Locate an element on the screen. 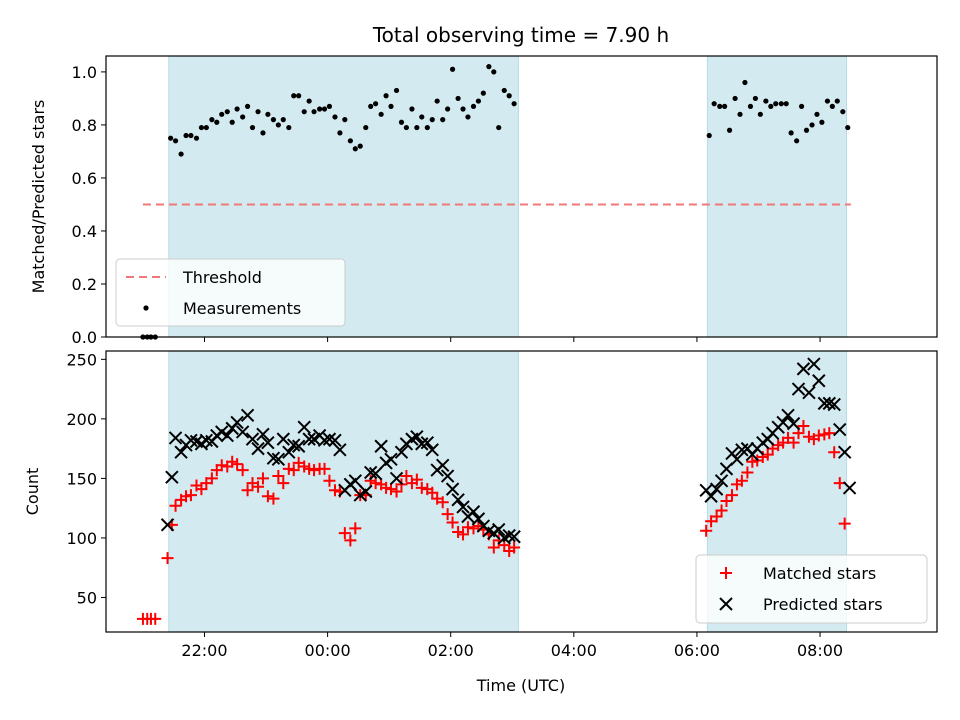 The width and height of the screenshot is (960, 720). bottom-legend: Matched stars Predicted stars is located at coordinates (811, 589).